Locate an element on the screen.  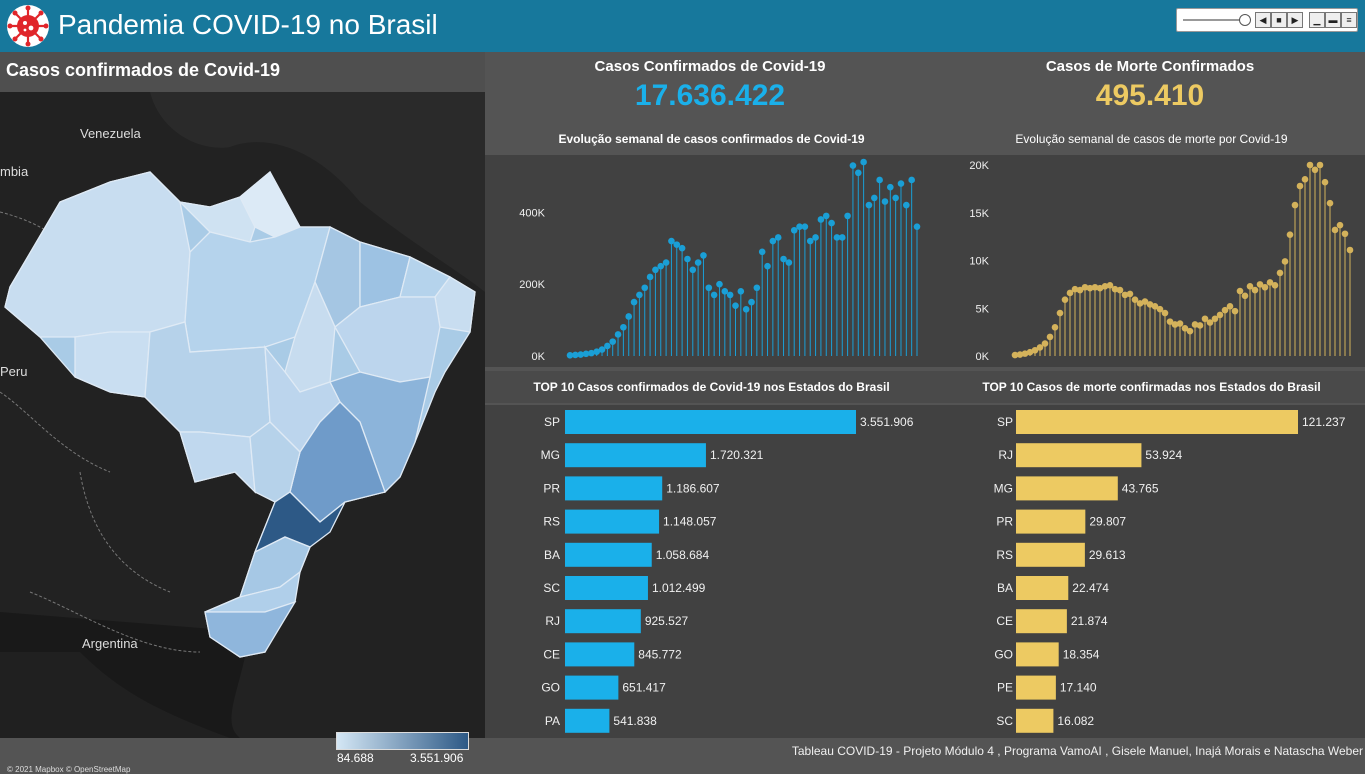
y-tick-label: 0K is located at coordinates (983, 357).